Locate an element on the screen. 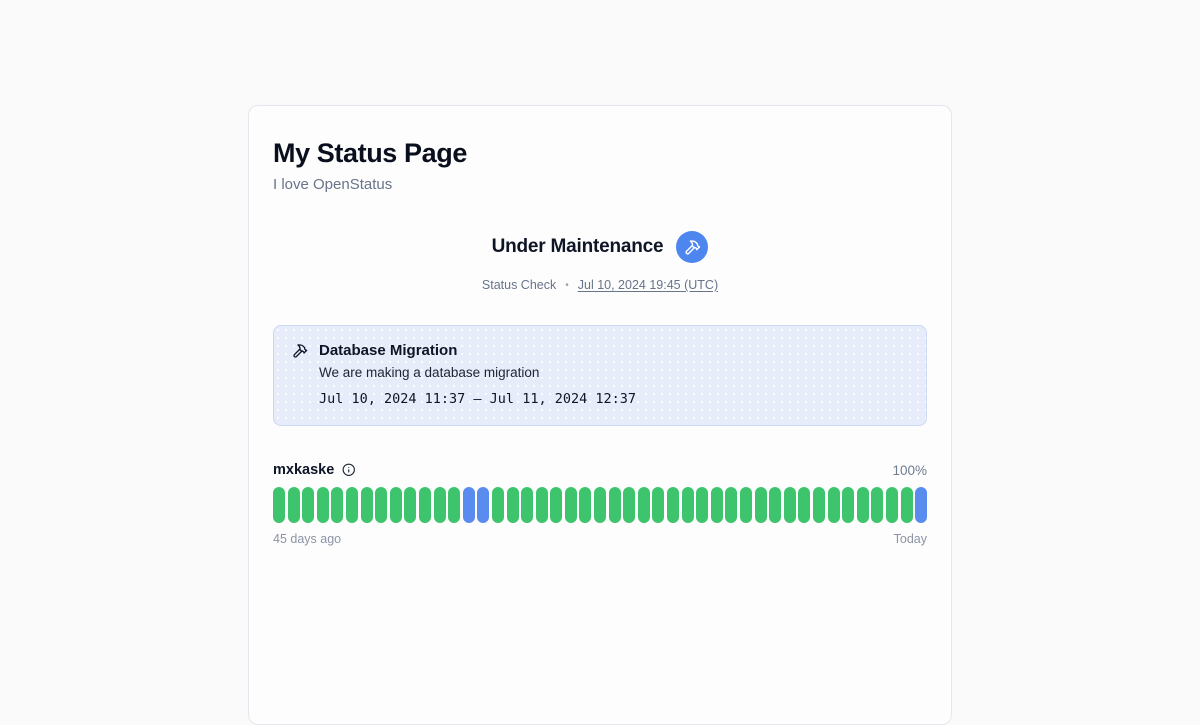 This screenshot has width=1200, height=725. uptime-percentage: 100% is located at coordinates (909, 470).